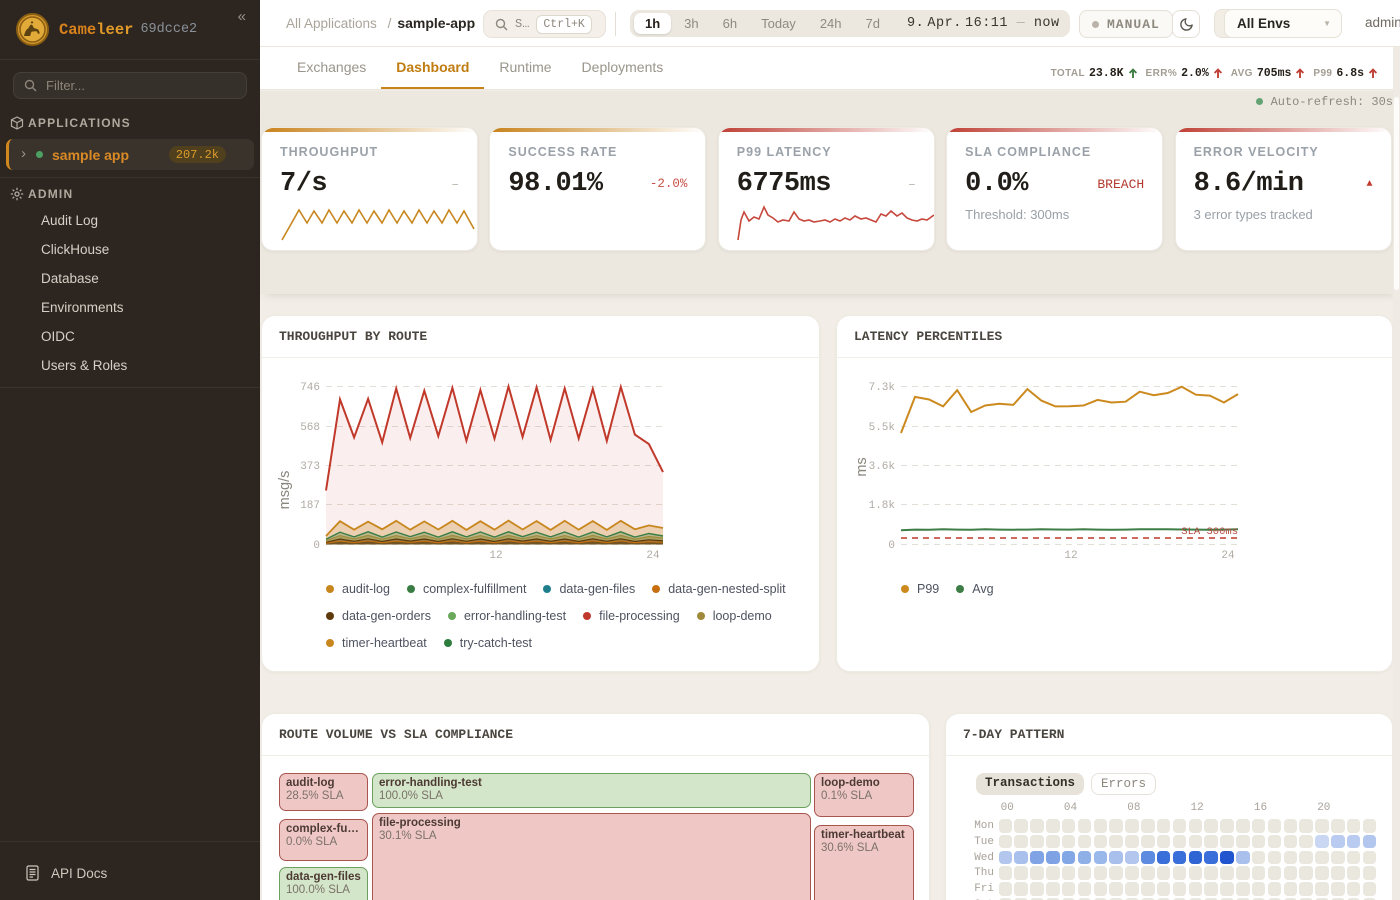  I want to click on svg-text: 568, so click(310, 428).